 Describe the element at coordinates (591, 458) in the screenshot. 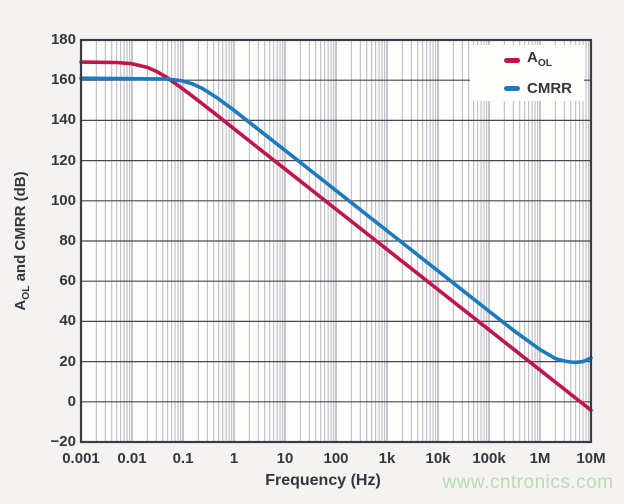

I see `x-tick-label: 10M` at that location.